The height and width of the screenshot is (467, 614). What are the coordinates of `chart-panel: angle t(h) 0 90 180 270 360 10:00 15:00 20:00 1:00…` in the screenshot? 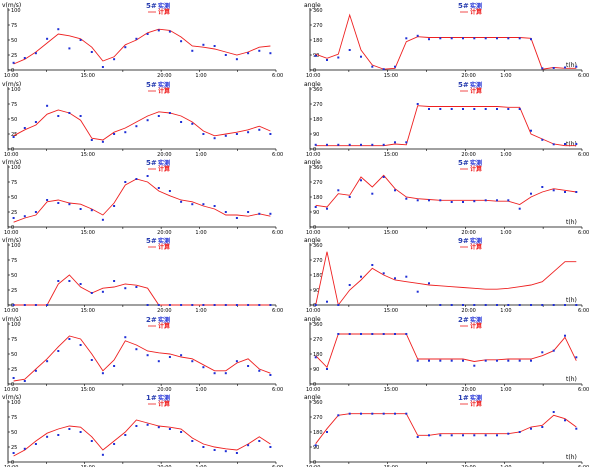 It's located at (446, 119).